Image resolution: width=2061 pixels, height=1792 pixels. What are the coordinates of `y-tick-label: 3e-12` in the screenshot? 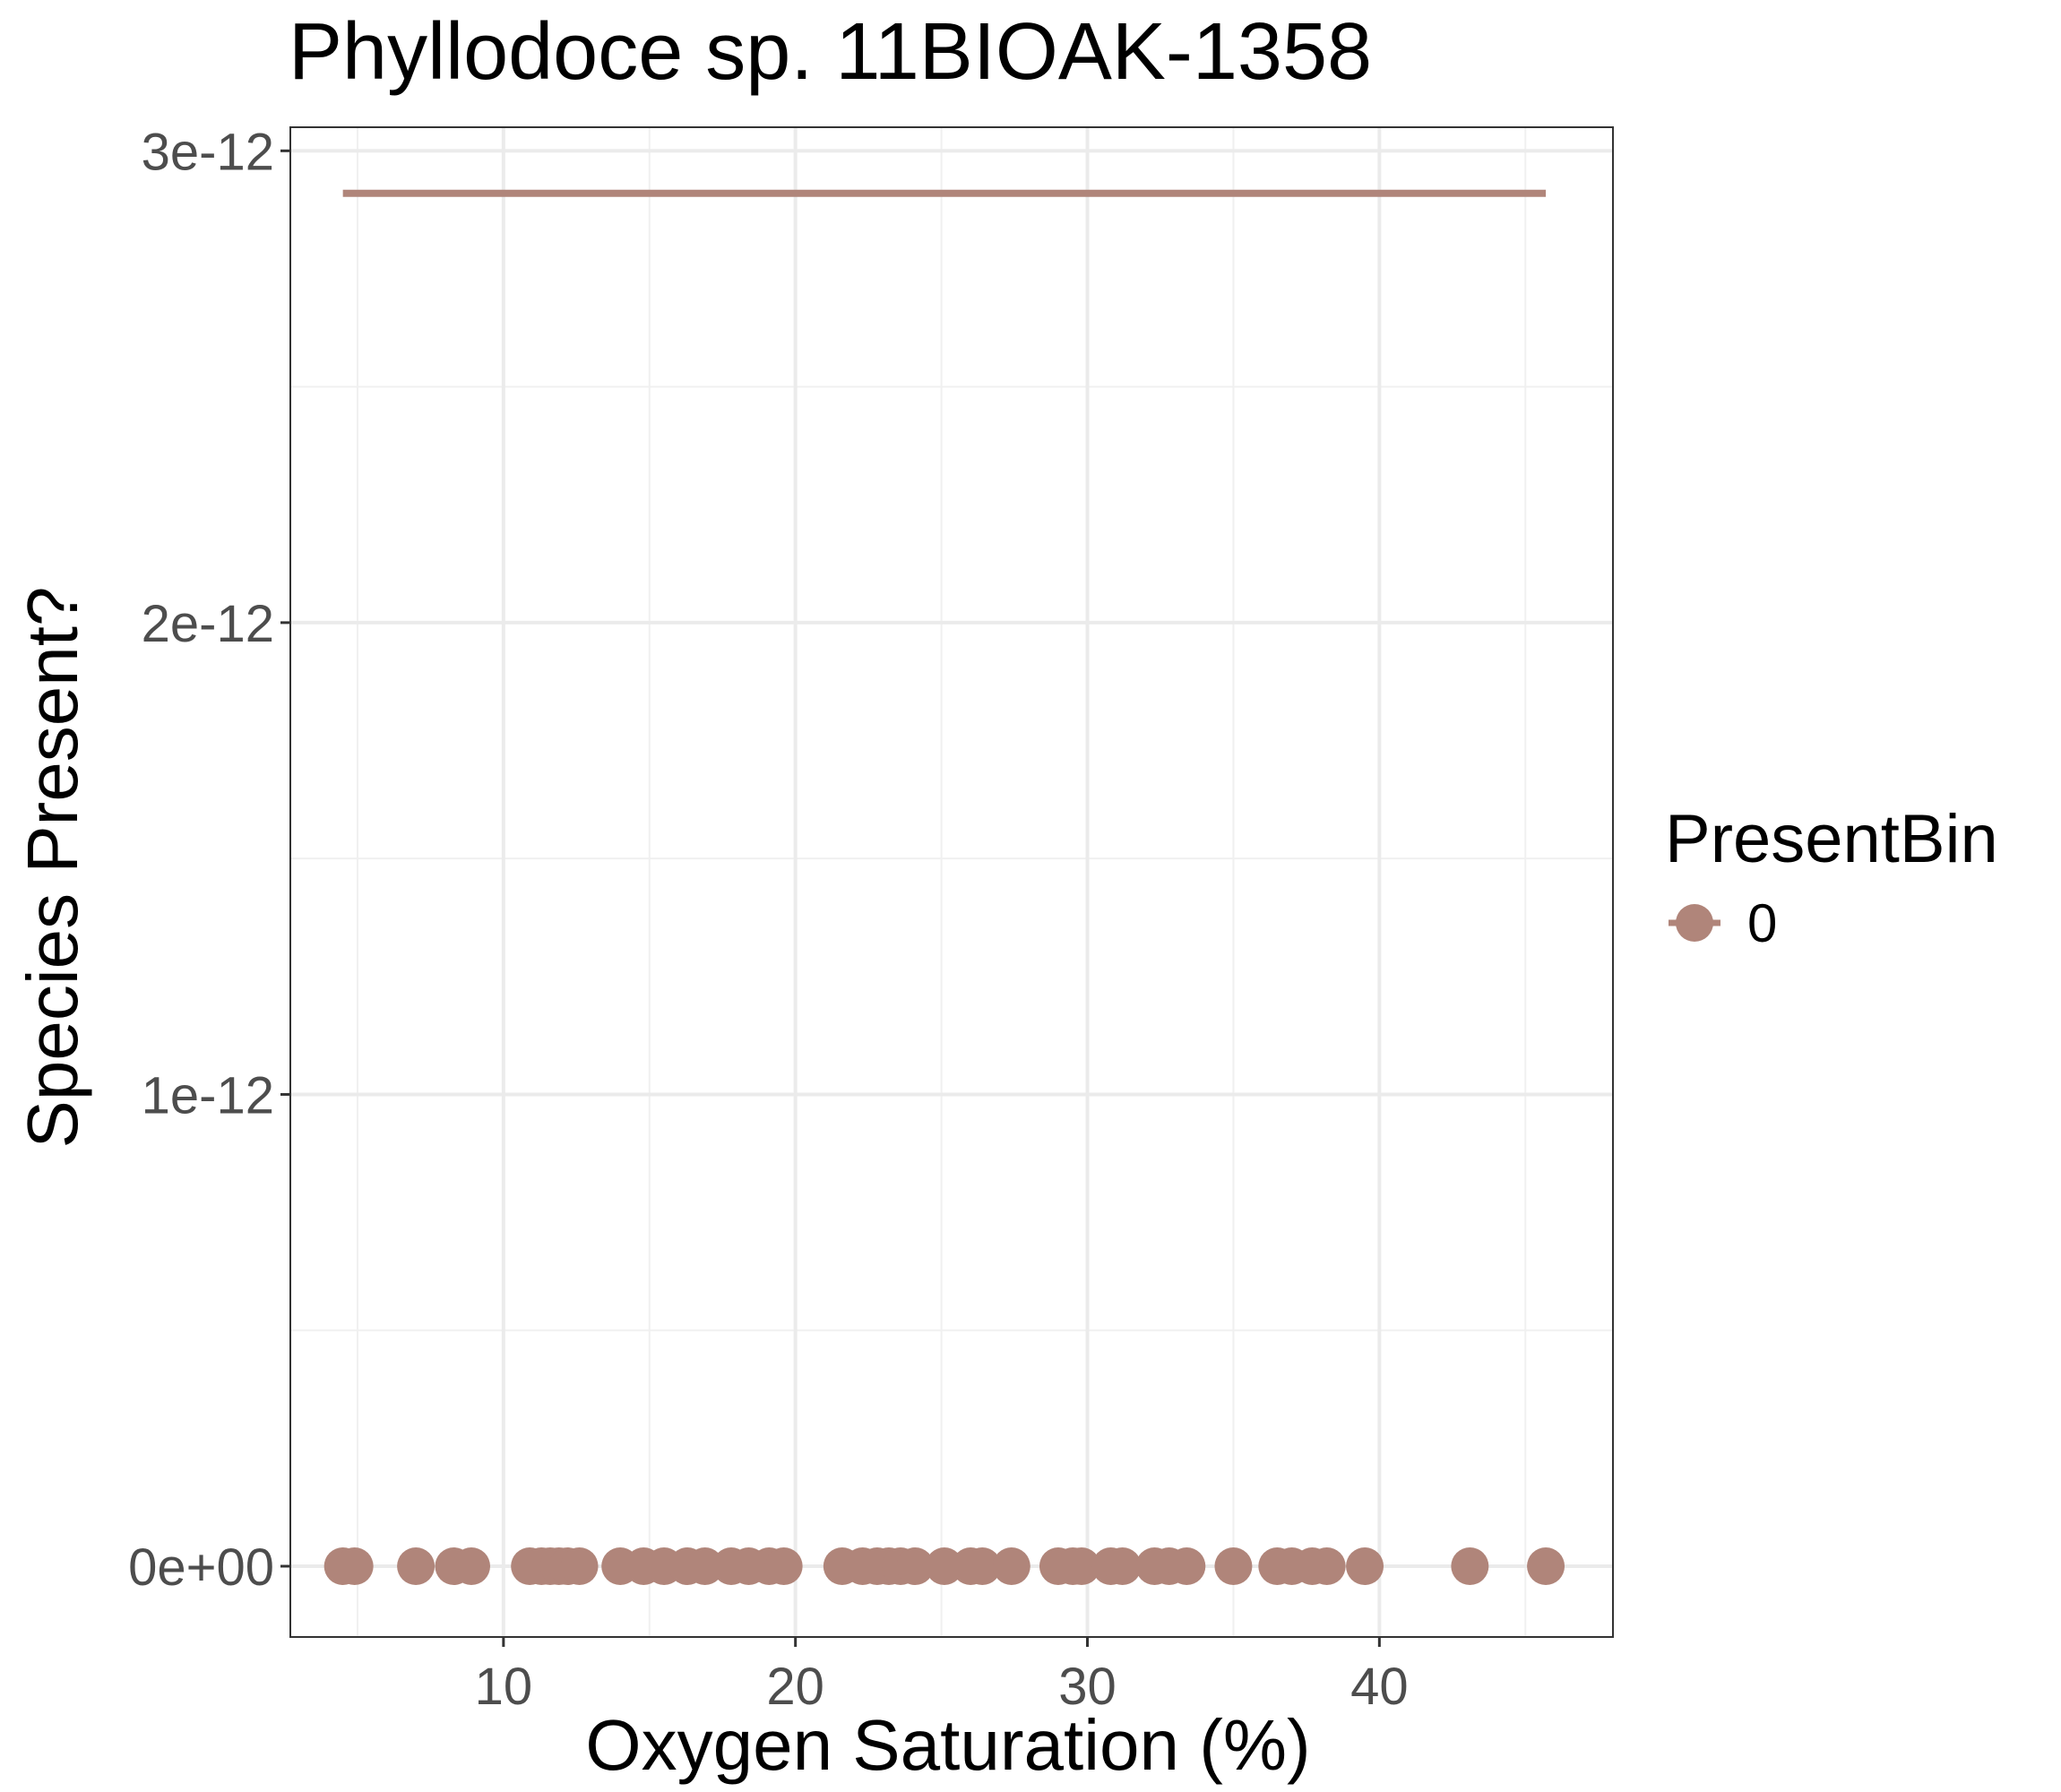 It's located at (208, 152).